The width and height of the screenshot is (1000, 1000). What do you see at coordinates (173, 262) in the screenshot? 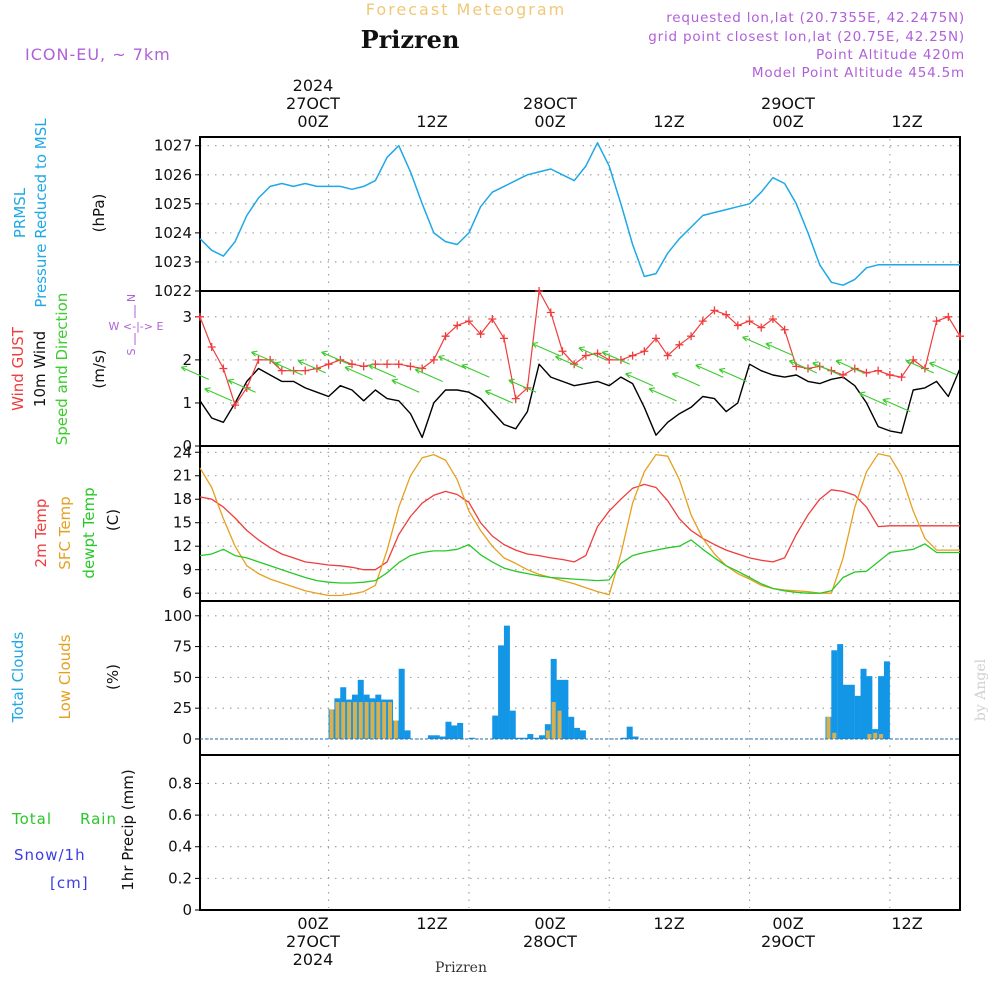
I see `pressure-tick-label-1: 1023` at bounding box center [173, 262].